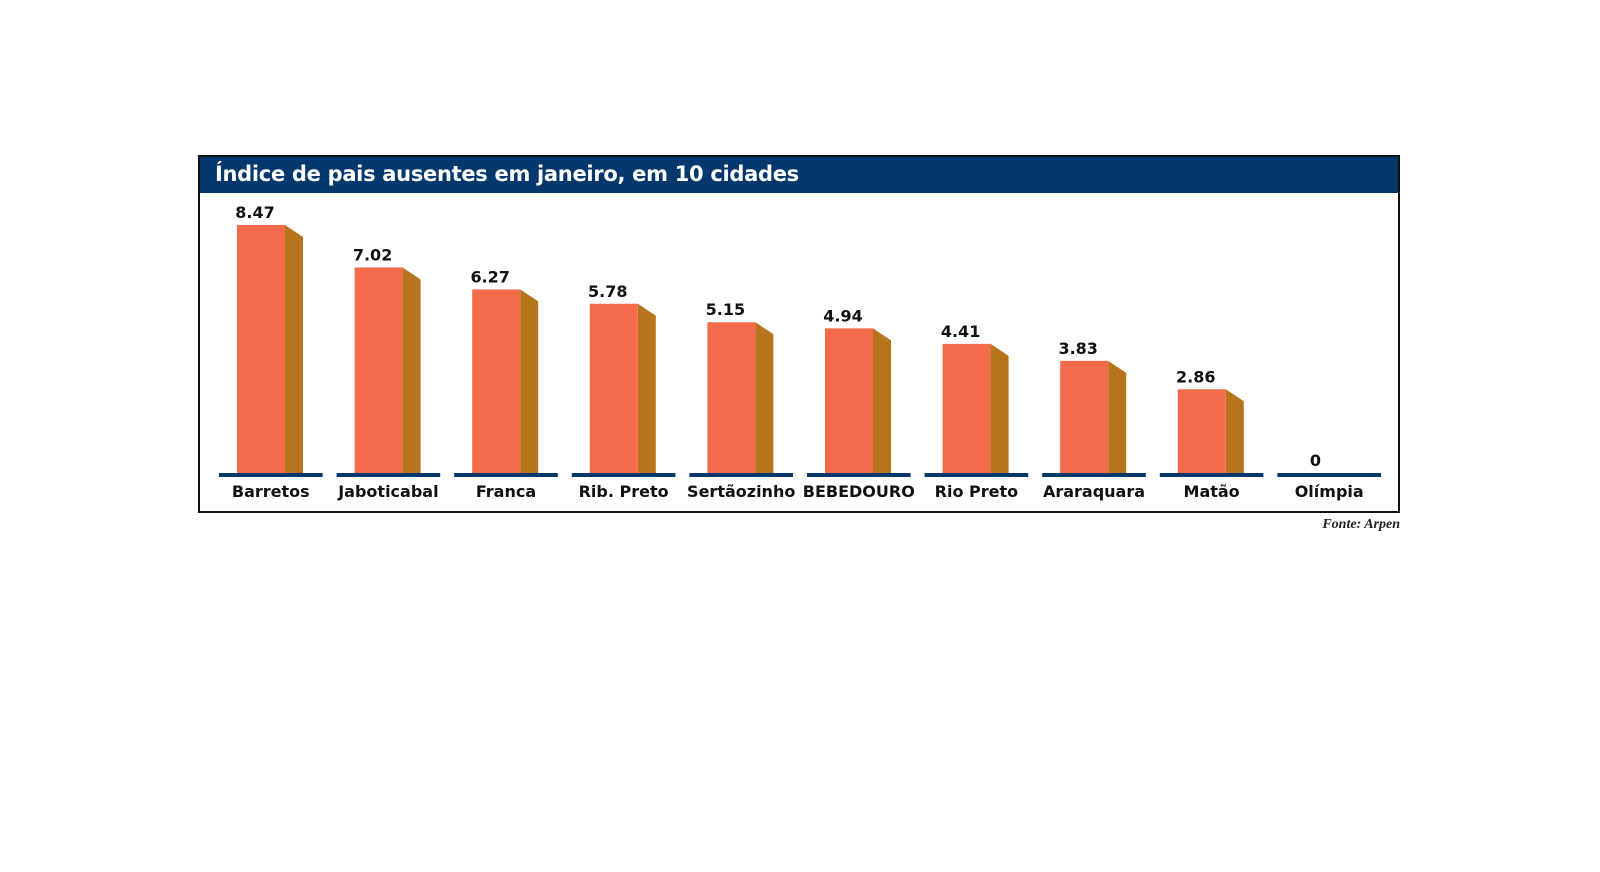  What do you see at coordinates (489, 276) in the screenshot?
I see `value-label: 6.27` at bounding box center [489, 276].